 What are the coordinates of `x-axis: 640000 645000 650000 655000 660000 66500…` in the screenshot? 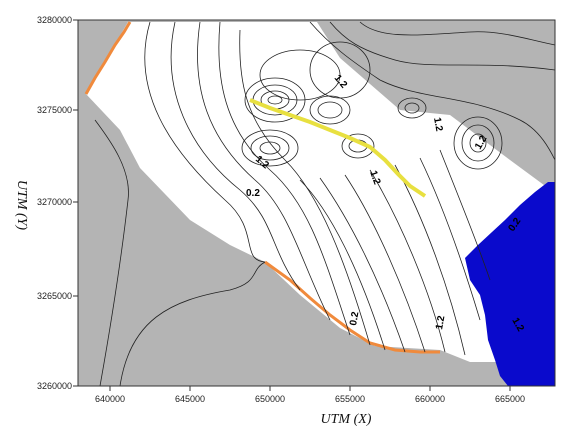 It's located at (310, 406).